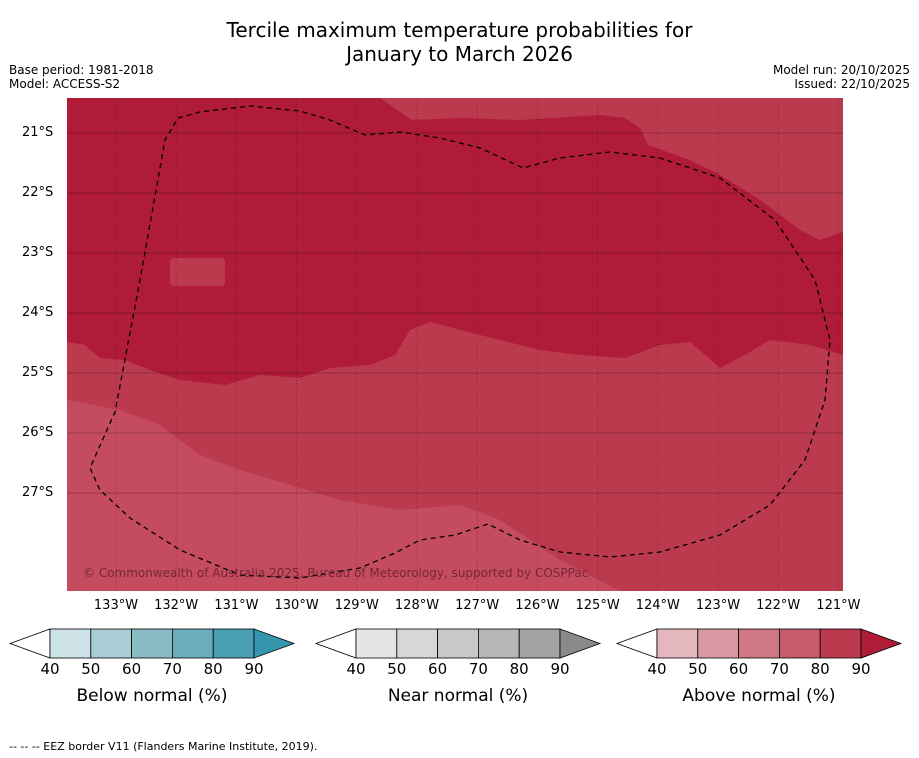  I want to click on base-period: Base period: 1981-2018, so click(81, 70).